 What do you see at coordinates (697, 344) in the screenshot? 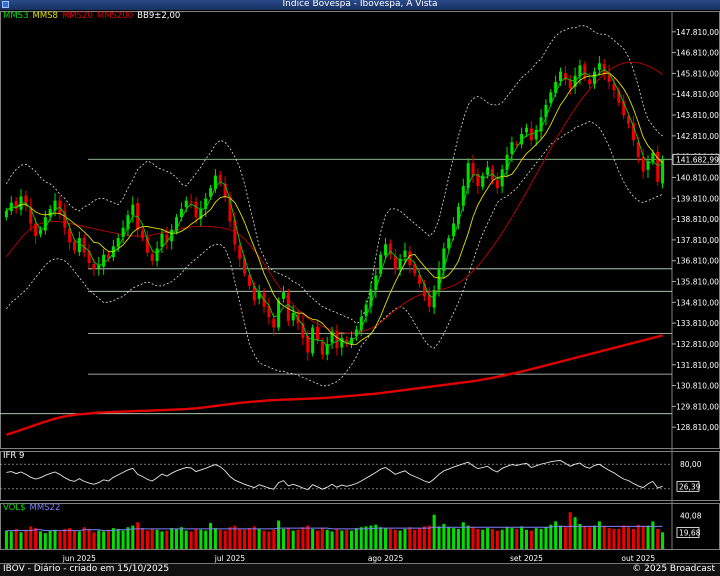
I see `y-tick-label: 132.810,00` at bounding box center [697, 344].